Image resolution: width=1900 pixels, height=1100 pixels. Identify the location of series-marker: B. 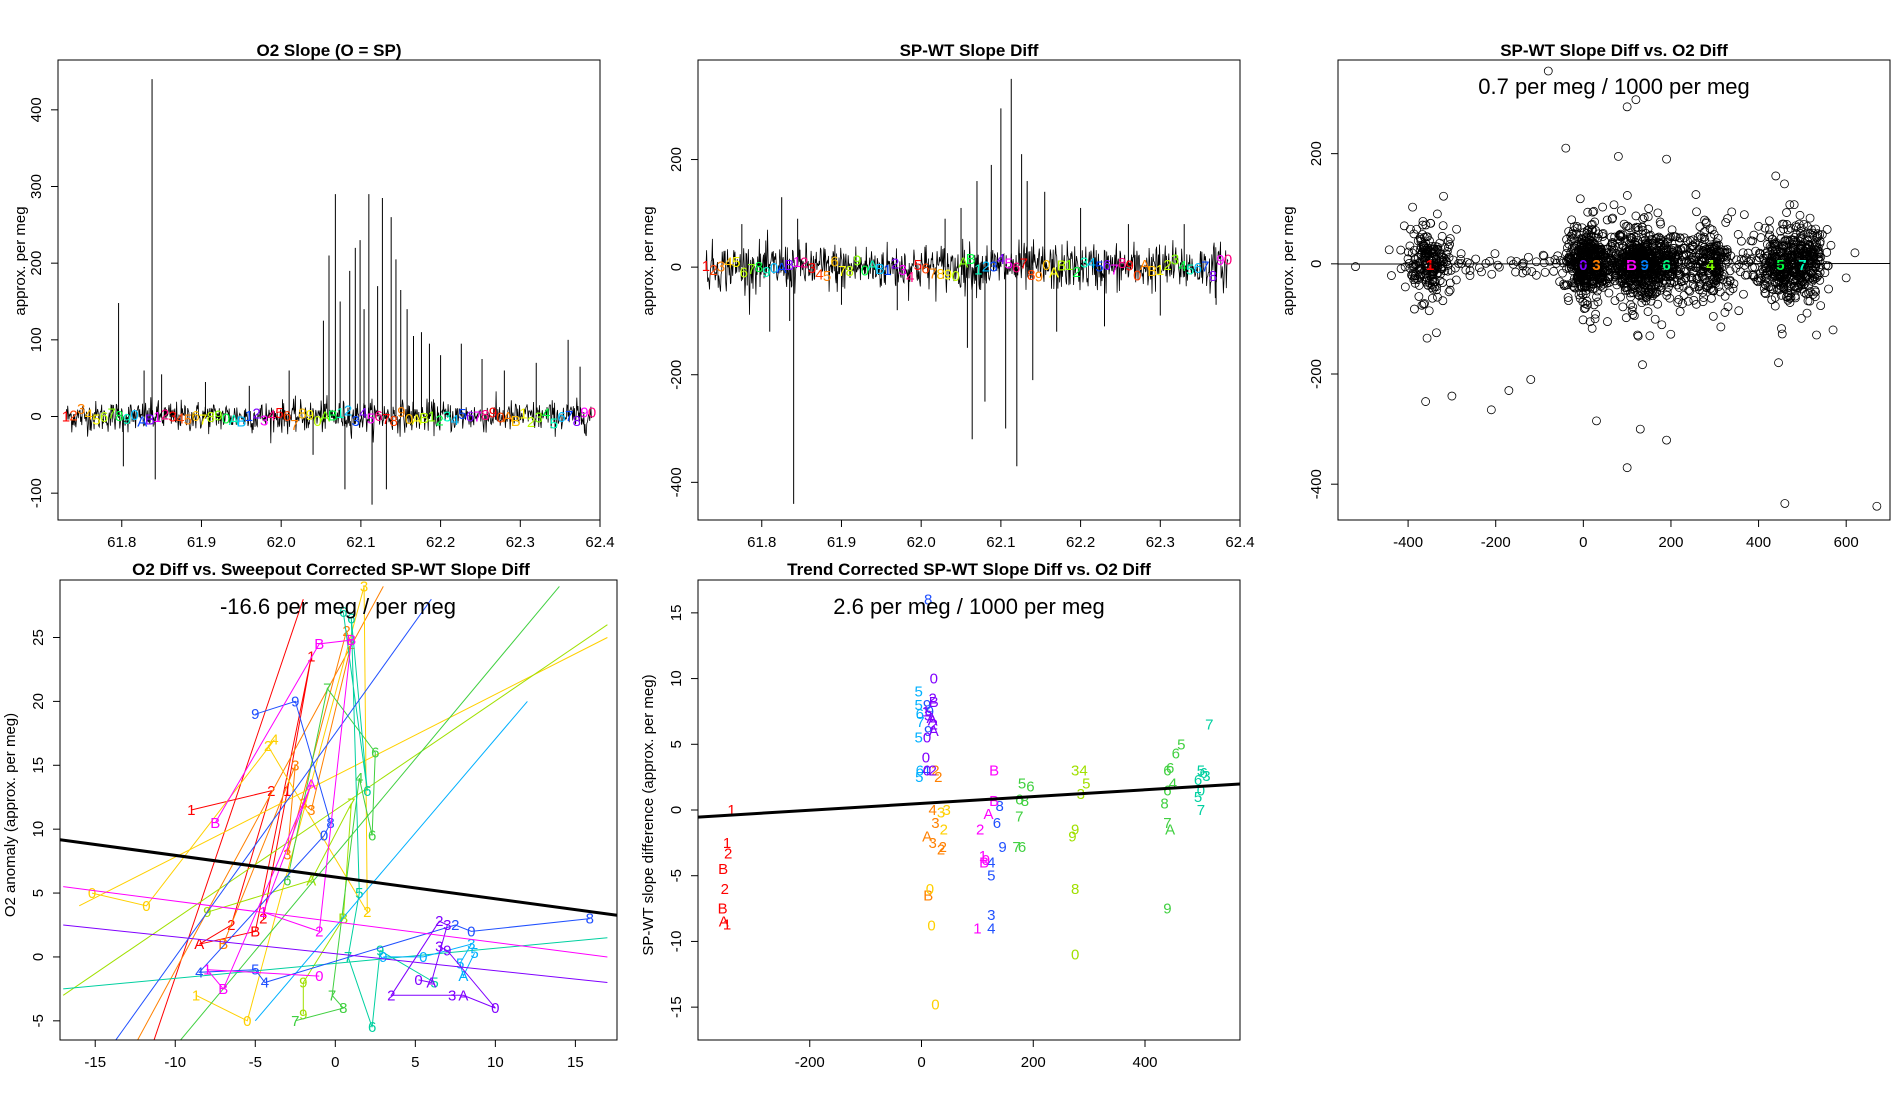
(971, 259).